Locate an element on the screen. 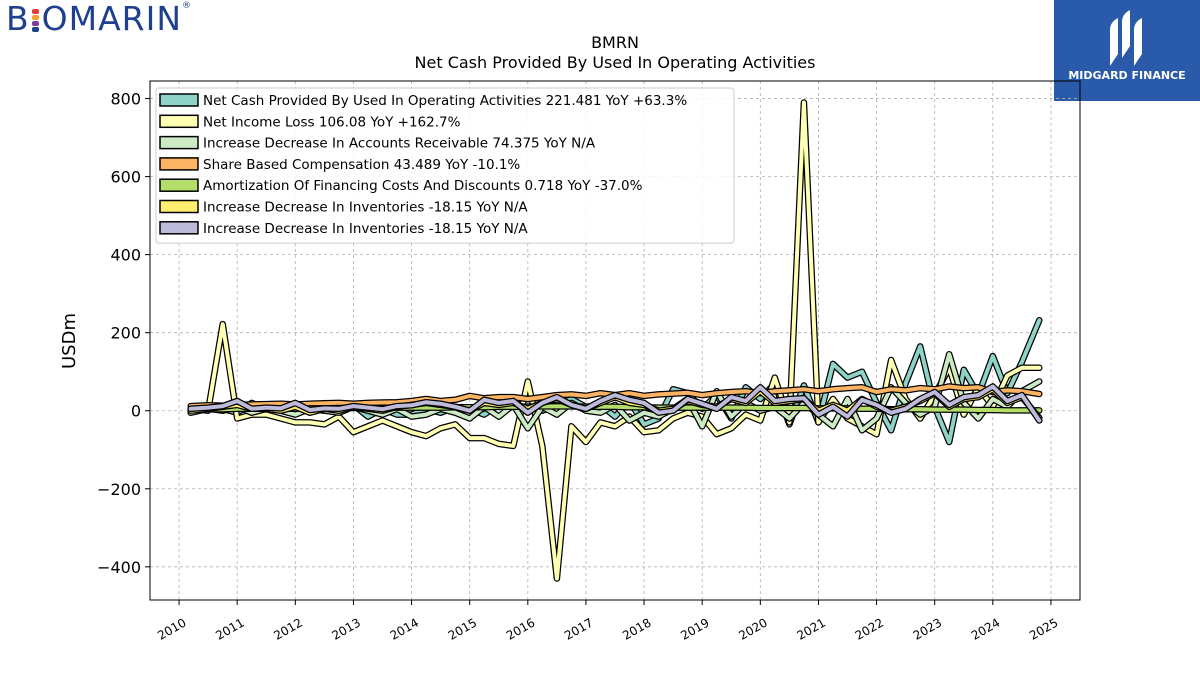 This screenshot has height=675, width=1200. x-tick-label: 2025 is located at coordinates (1043, 628).